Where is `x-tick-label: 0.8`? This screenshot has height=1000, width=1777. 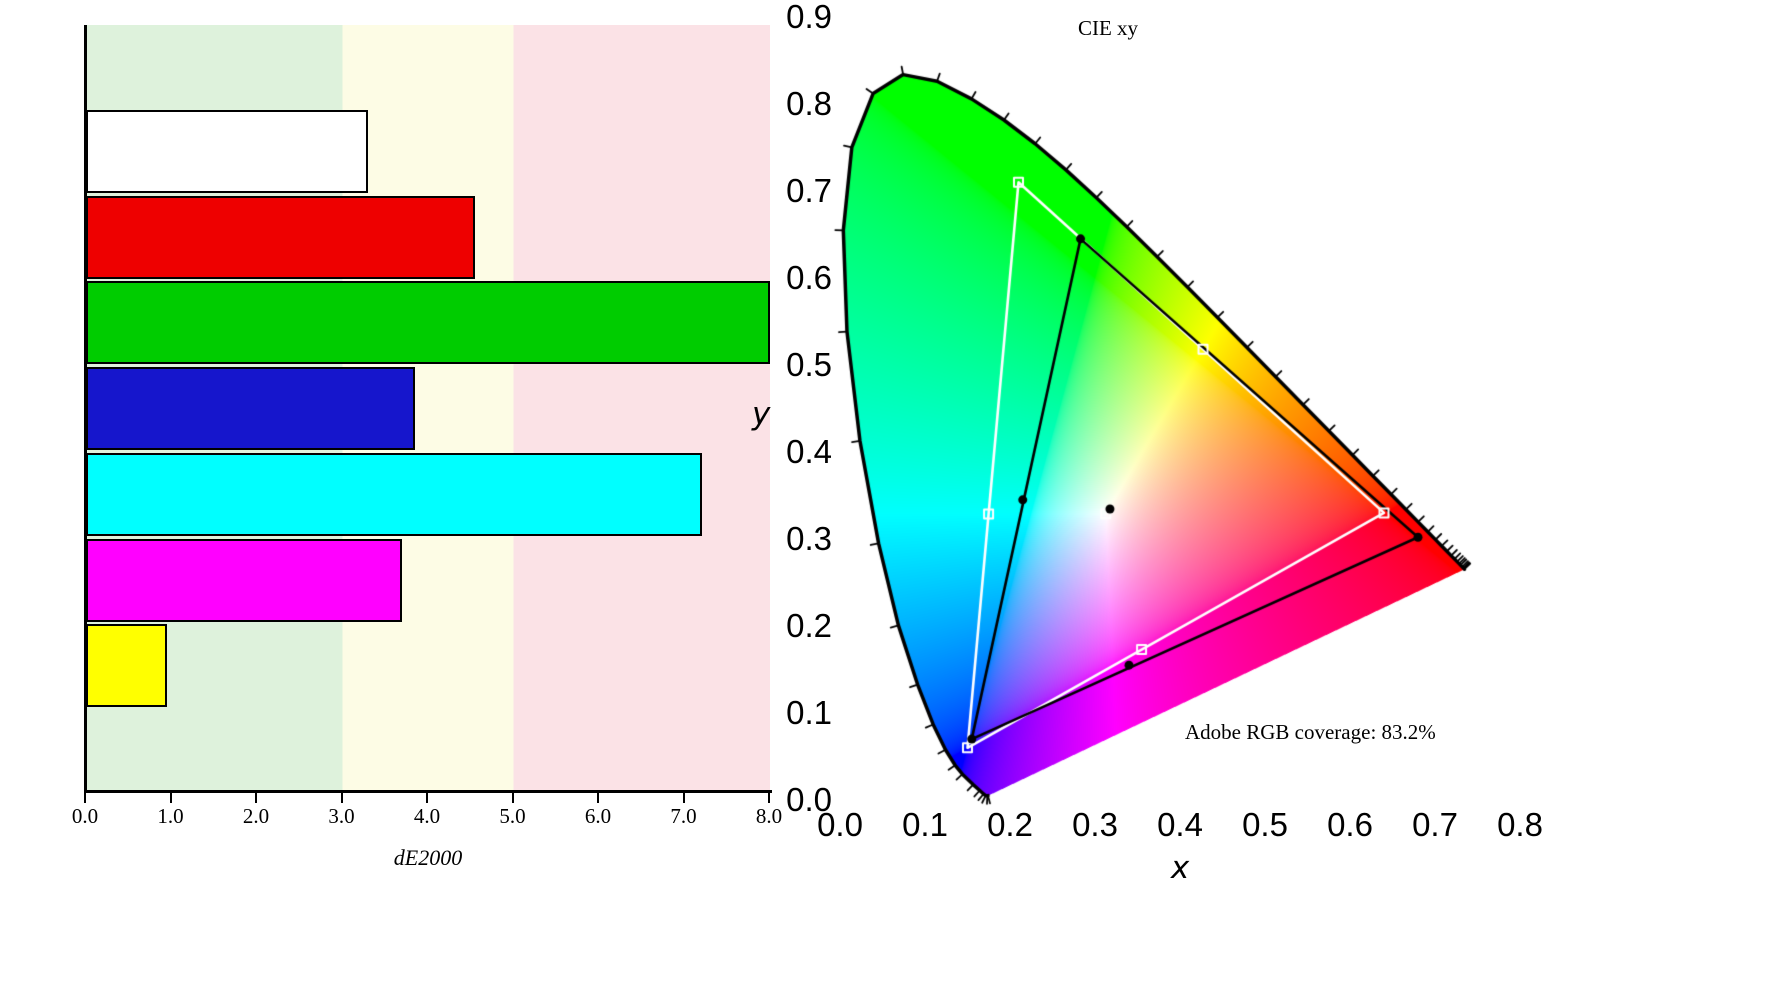
x-tick-label: 0.8 is located at coordinates (1520, 824).